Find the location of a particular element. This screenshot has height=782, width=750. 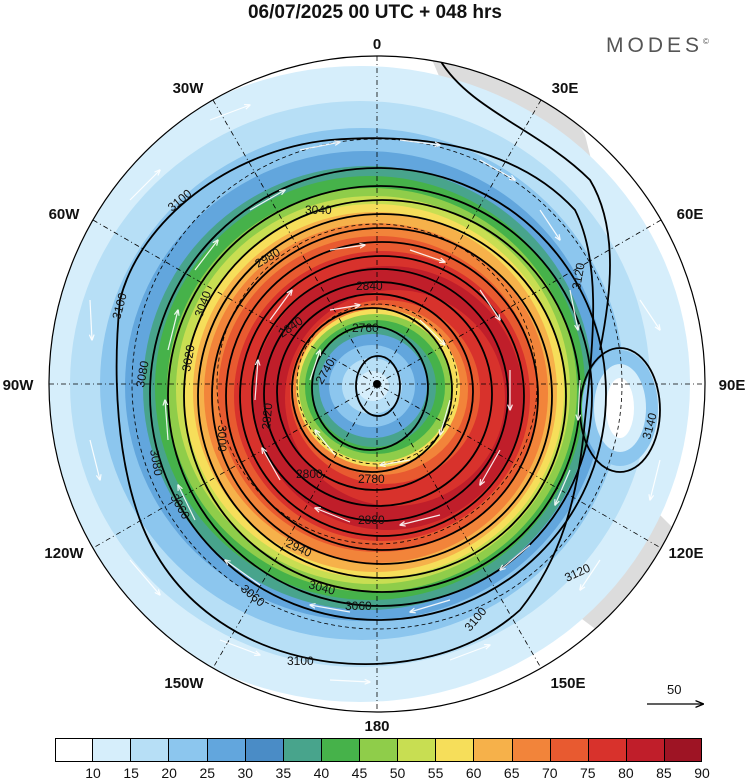

colorbar-tick-label: 45 is located at coordinates (359, 773).